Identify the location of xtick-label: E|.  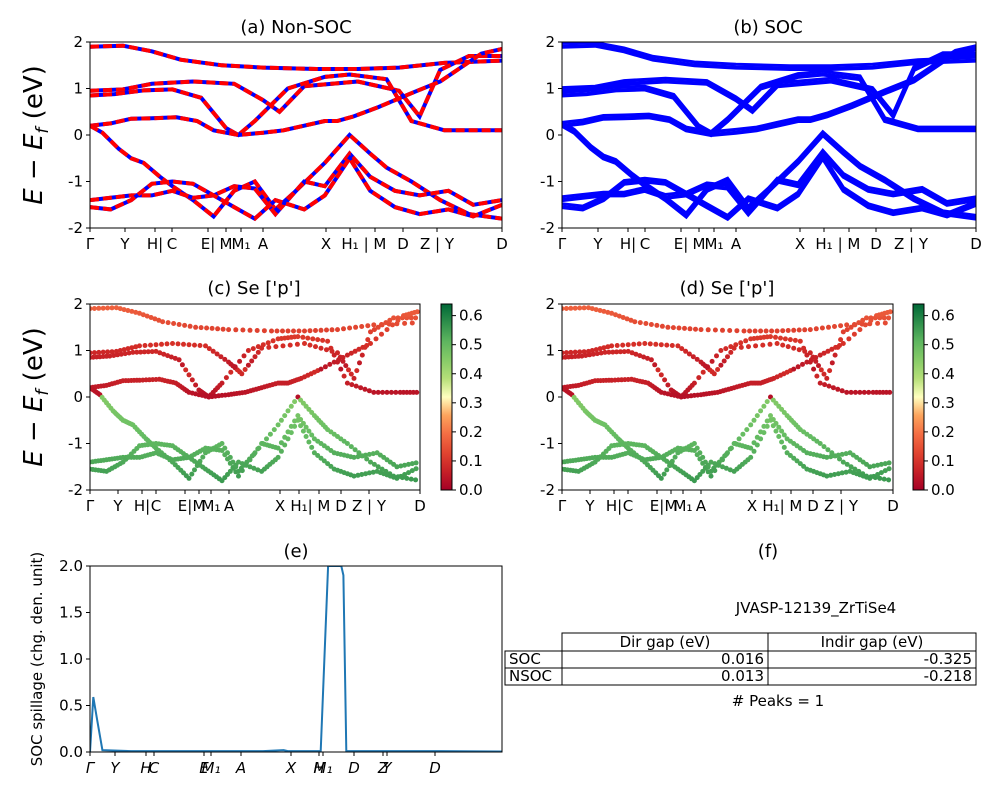
(657, 506).